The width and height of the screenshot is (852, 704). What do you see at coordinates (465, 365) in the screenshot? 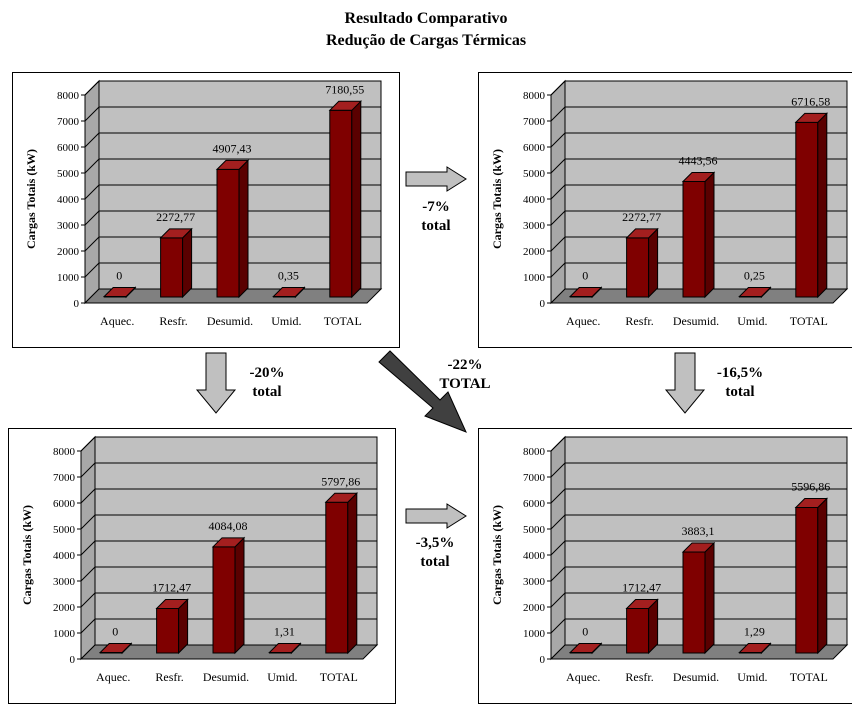
I see `transition-diagonal-value: -22%` at bounding box center [465, 365].